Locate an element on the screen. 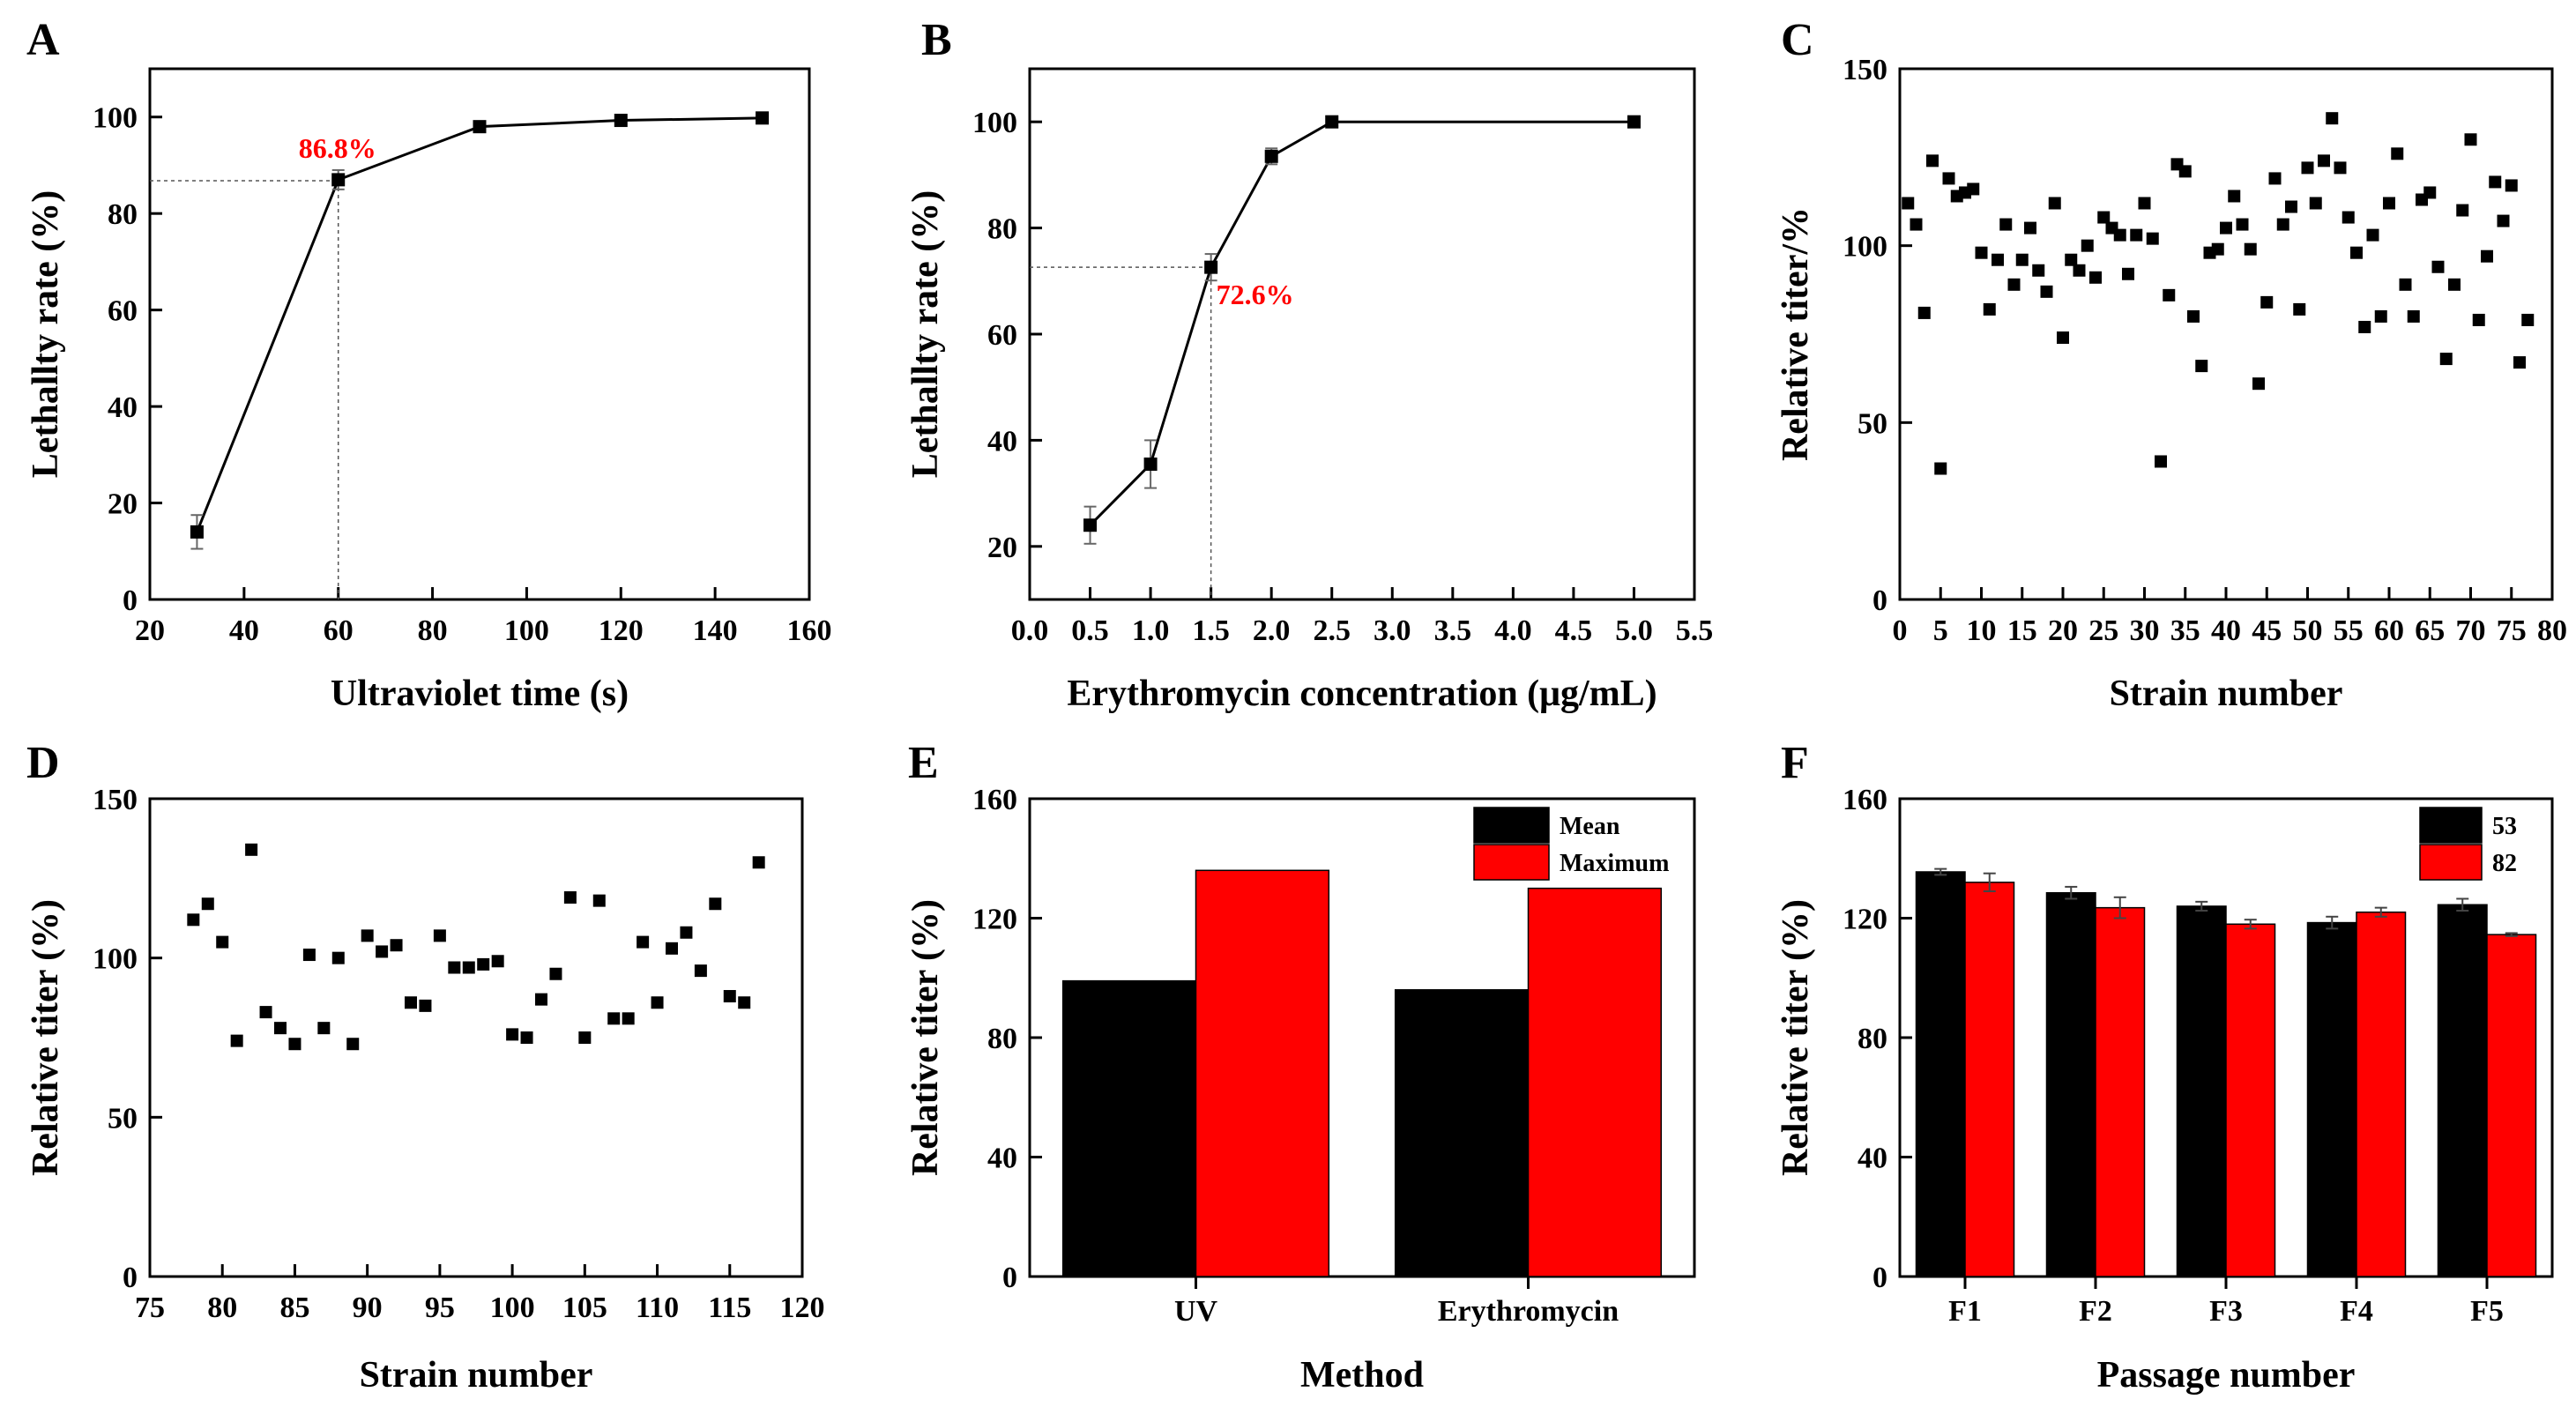 The width and height of the screenshot is (2576, 1407). x-tick-label: 120 is located at coordinates (803, 1308).